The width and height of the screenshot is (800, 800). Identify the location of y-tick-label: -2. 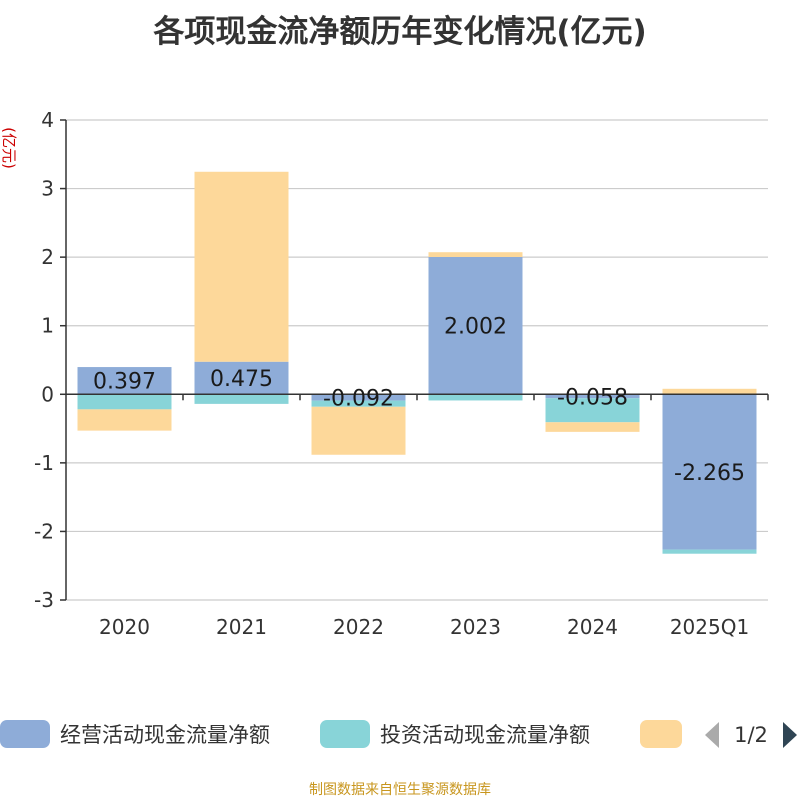
(44, 531).